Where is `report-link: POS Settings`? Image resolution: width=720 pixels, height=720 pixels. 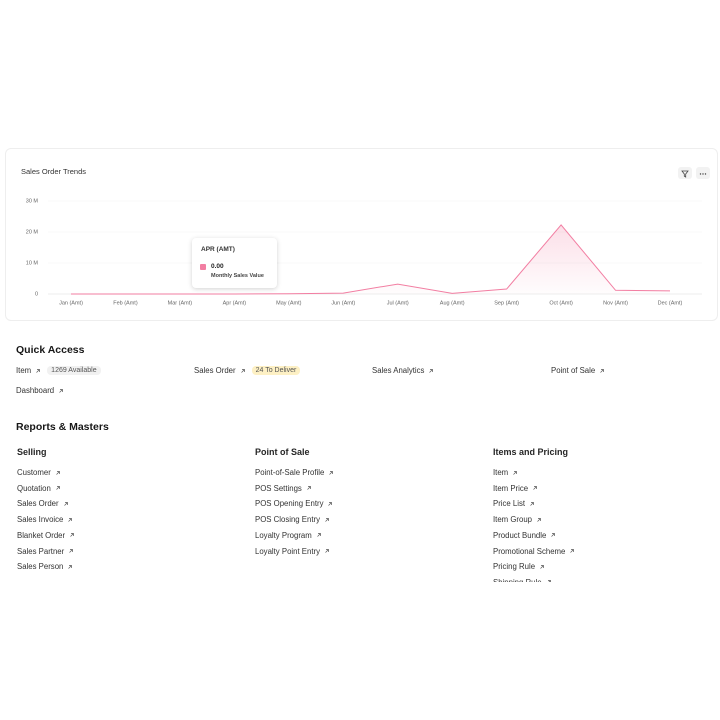
report-link: POS Settings is located at coordinates (283, 488).